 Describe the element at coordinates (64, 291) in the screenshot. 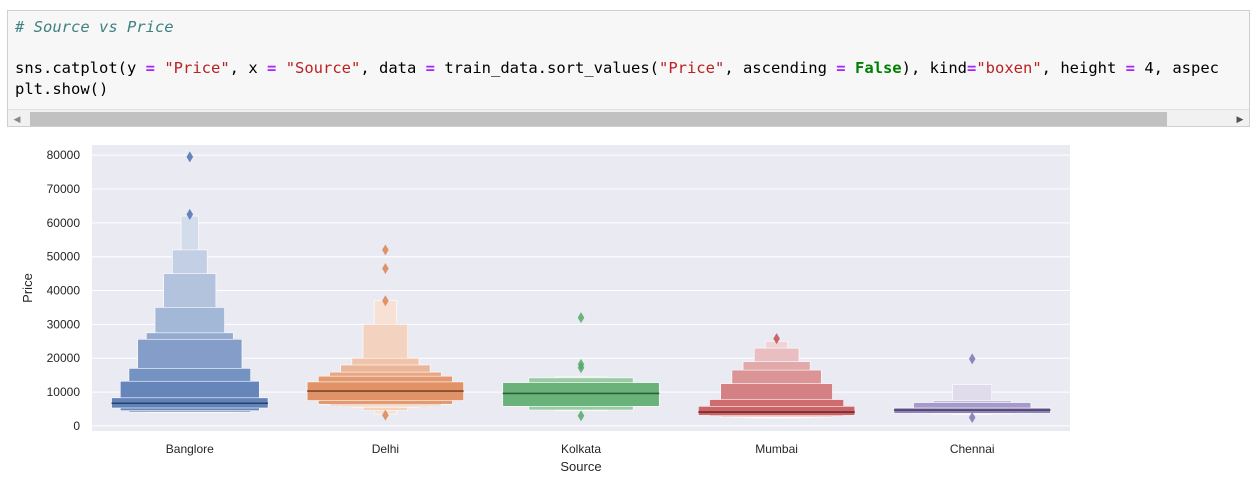

I see `y-tick-label: 40000` at that location.